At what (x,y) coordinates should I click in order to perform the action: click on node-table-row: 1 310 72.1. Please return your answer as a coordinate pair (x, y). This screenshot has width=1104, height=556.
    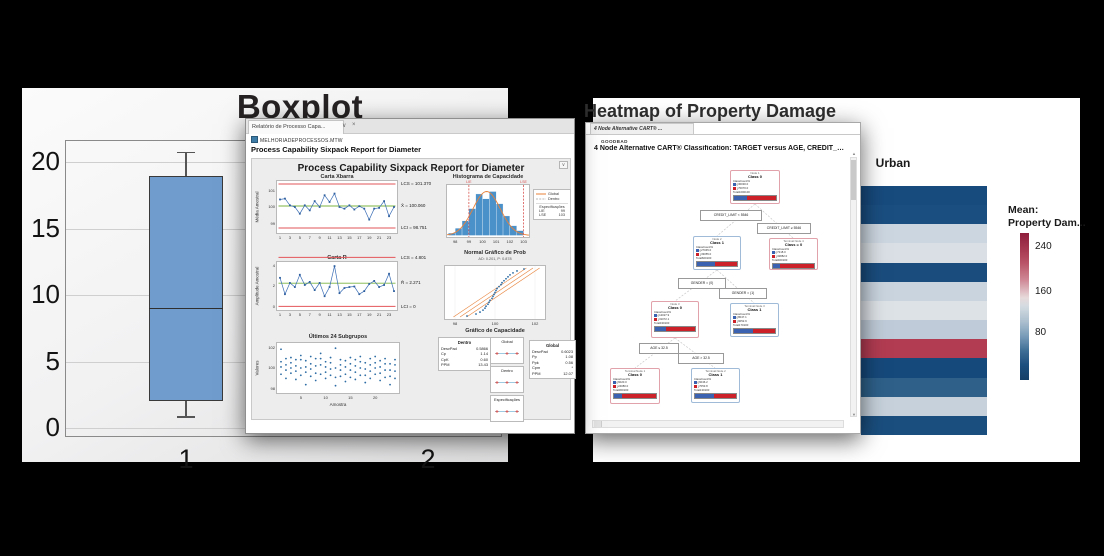
    Looking at the image, I should click on (675, 319).